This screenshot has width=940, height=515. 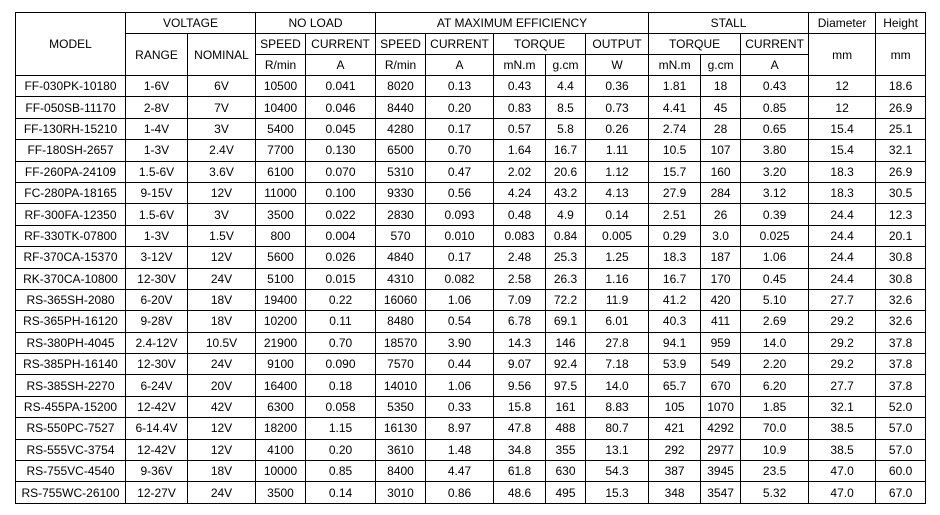 What do you see at coordinates (901, 300) in the screenshot?
I see `data-cell: 32.6` at bounding box center [901, 300].